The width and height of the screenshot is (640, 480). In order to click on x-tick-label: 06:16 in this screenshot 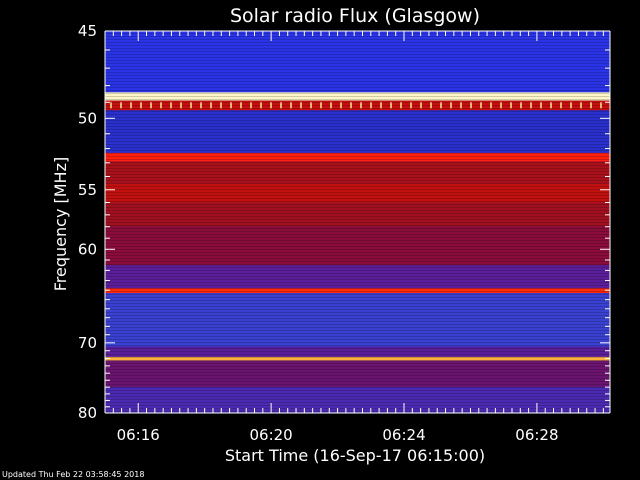, I will do `click(138, 435)`.